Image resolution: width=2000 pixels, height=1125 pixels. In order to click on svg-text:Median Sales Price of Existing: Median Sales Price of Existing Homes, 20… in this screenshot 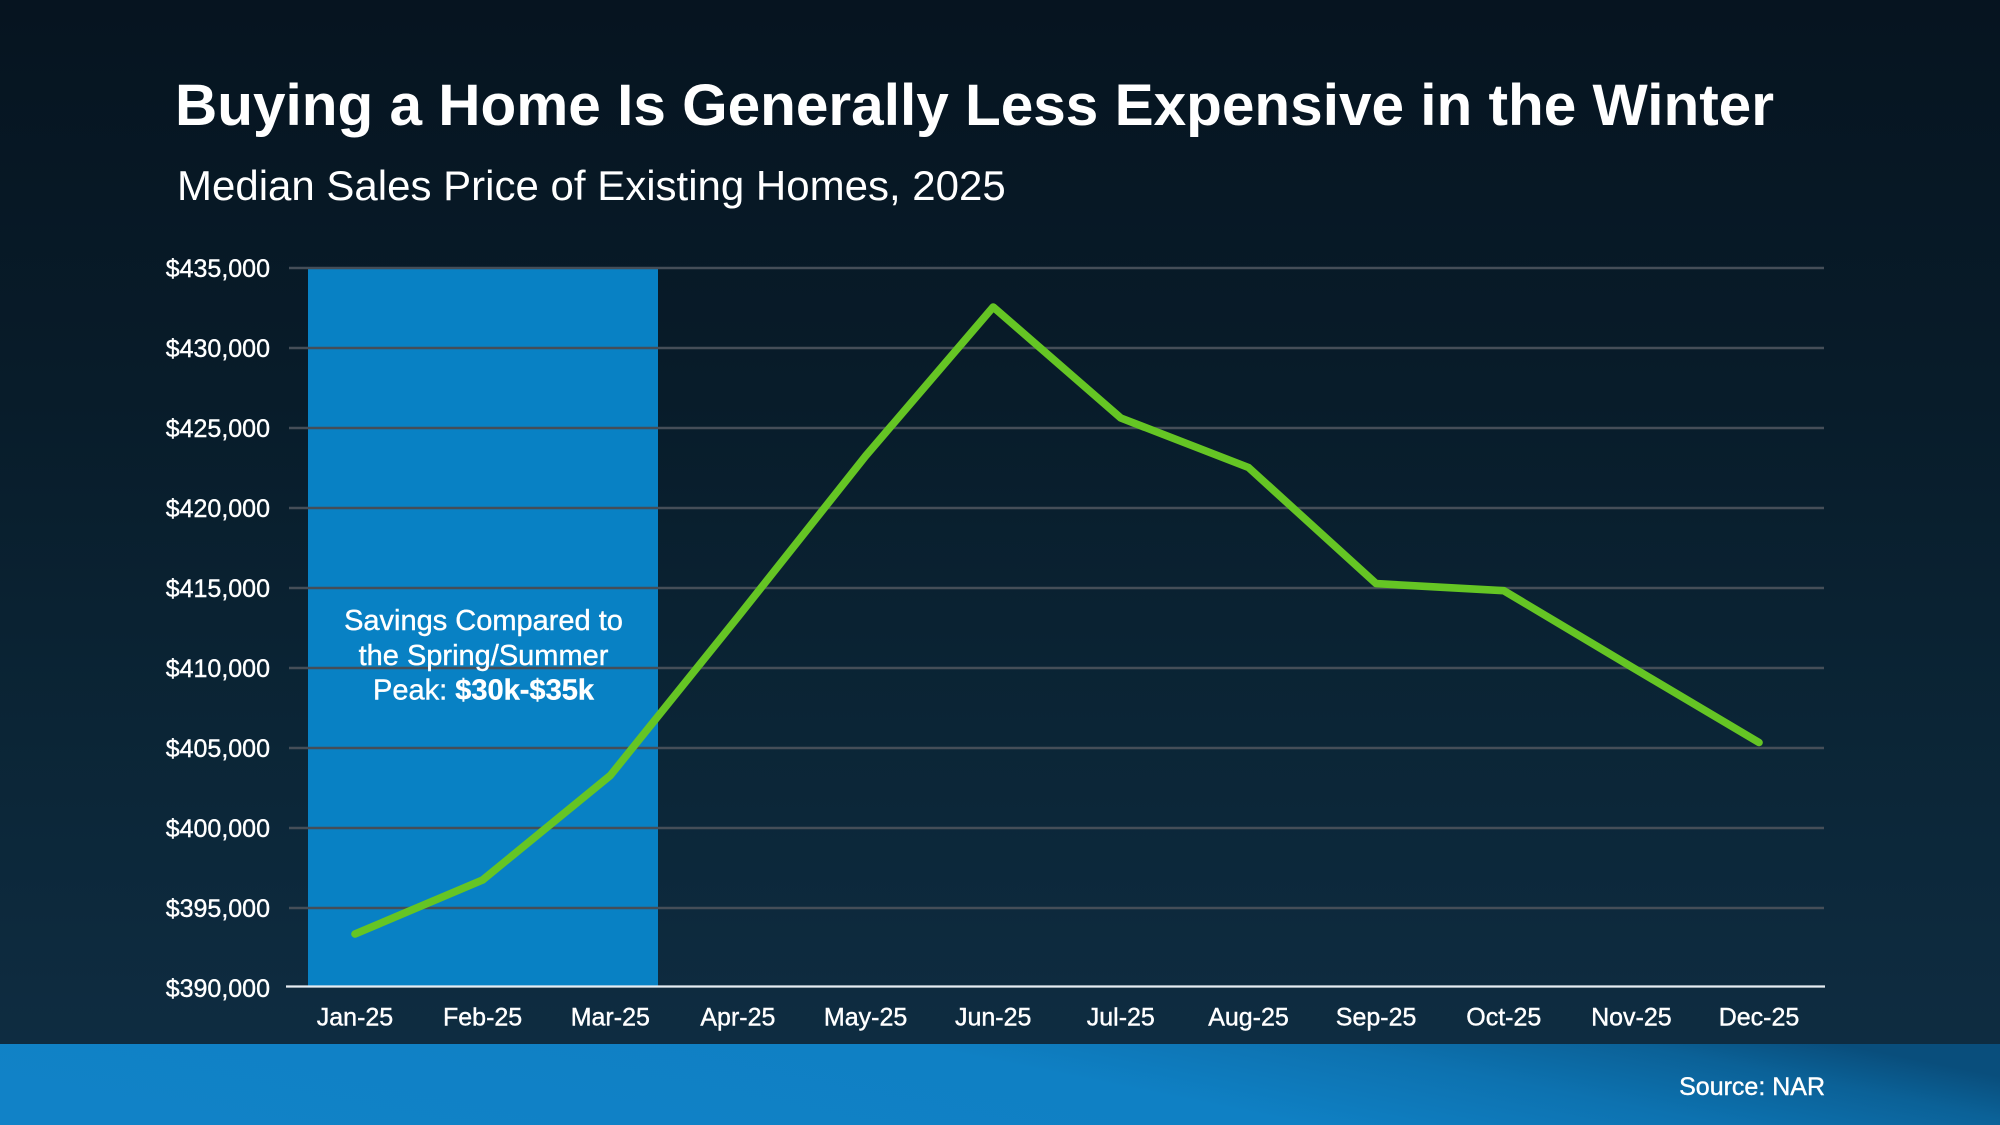, I will do `click(591, 185)`.